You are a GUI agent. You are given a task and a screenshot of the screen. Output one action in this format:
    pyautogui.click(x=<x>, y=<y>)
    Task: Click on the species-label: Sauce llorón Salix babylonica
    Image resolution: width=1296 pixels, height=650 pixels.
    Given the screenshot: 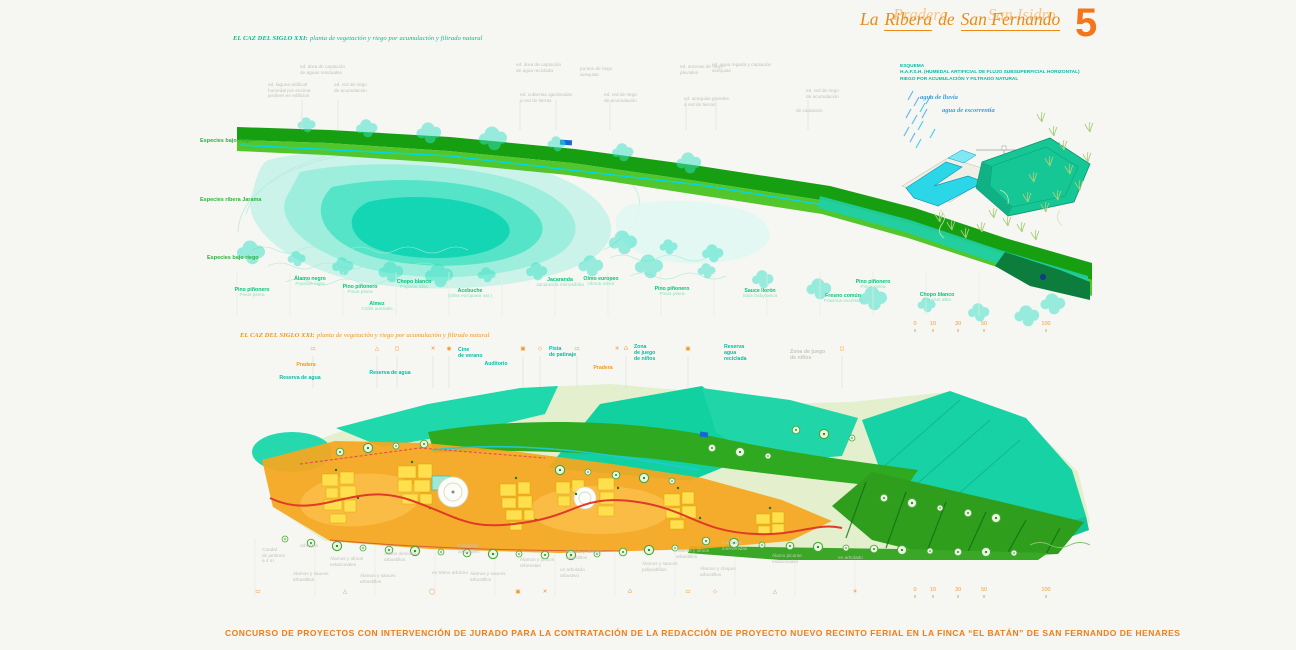 What is the action you would take?
    pyautogui.click(x=760, y=293)
    